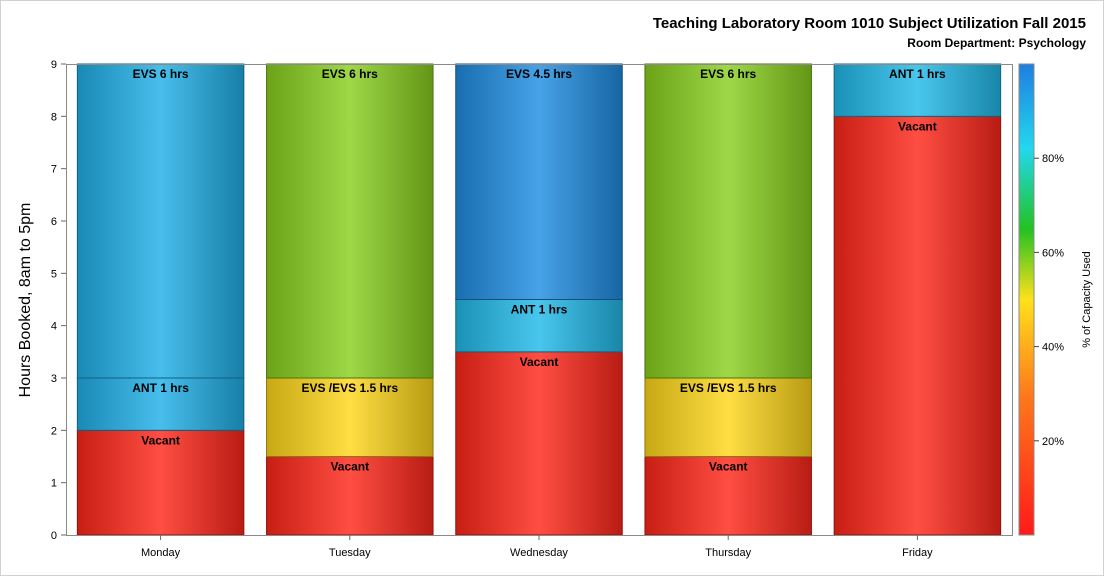 This screenshot has height=576, width=1104. I want to click on y-axis: 0 1 2 3 4 5 6 7 8 9, so click(58, 300).